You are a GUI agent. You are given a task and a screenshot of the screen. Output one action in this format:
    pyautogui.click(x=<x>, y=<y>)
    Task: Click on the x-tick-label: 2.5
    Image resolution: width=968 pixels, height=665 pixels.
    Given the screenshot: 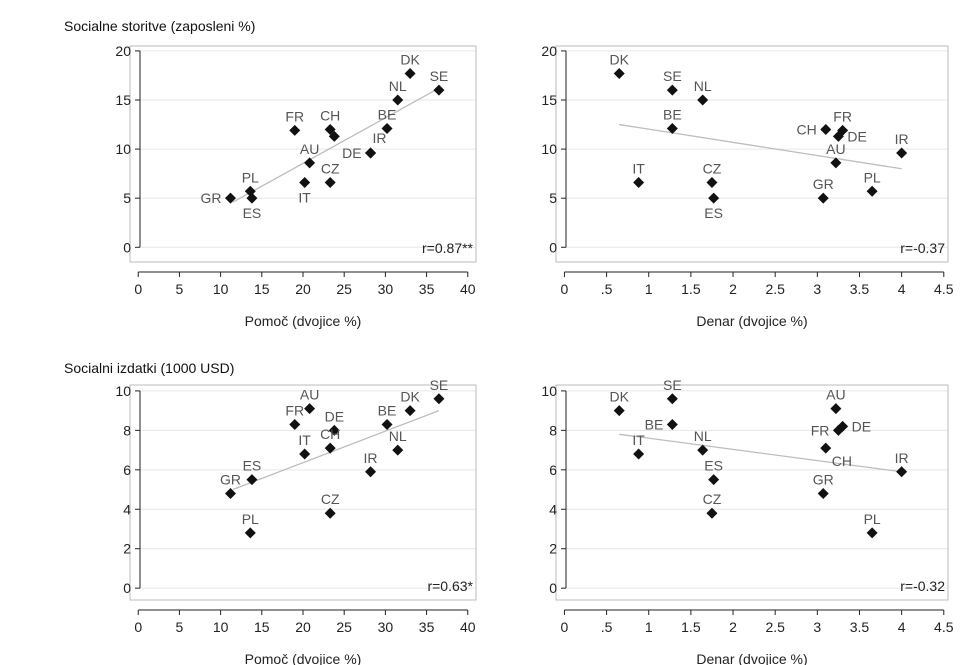 What is the action you would take?
    pyautogui.click(x=775, y=289)
    